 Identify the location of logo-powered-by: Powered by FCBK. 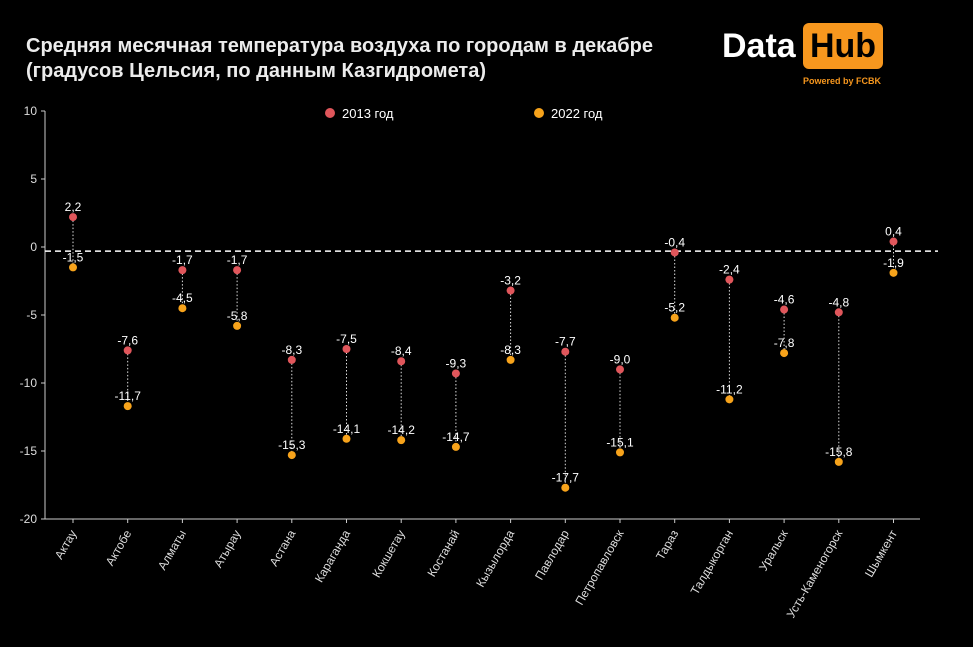
(842, 81).